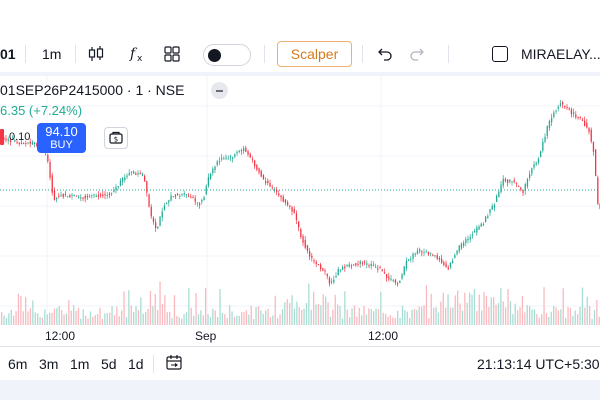  Describe the element at coordinates (227, 55) in the screenshot. I see `toggle-switch` at that location.